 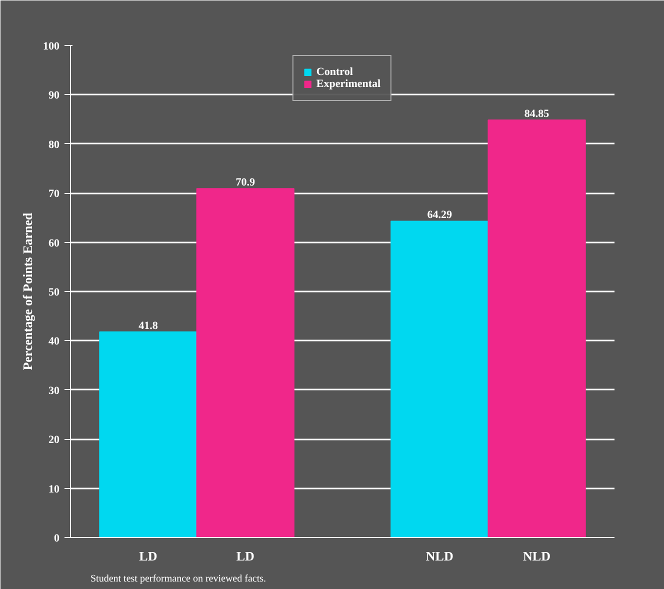 I want to click on y-tick-label: 60, so click(x=54, y=243).